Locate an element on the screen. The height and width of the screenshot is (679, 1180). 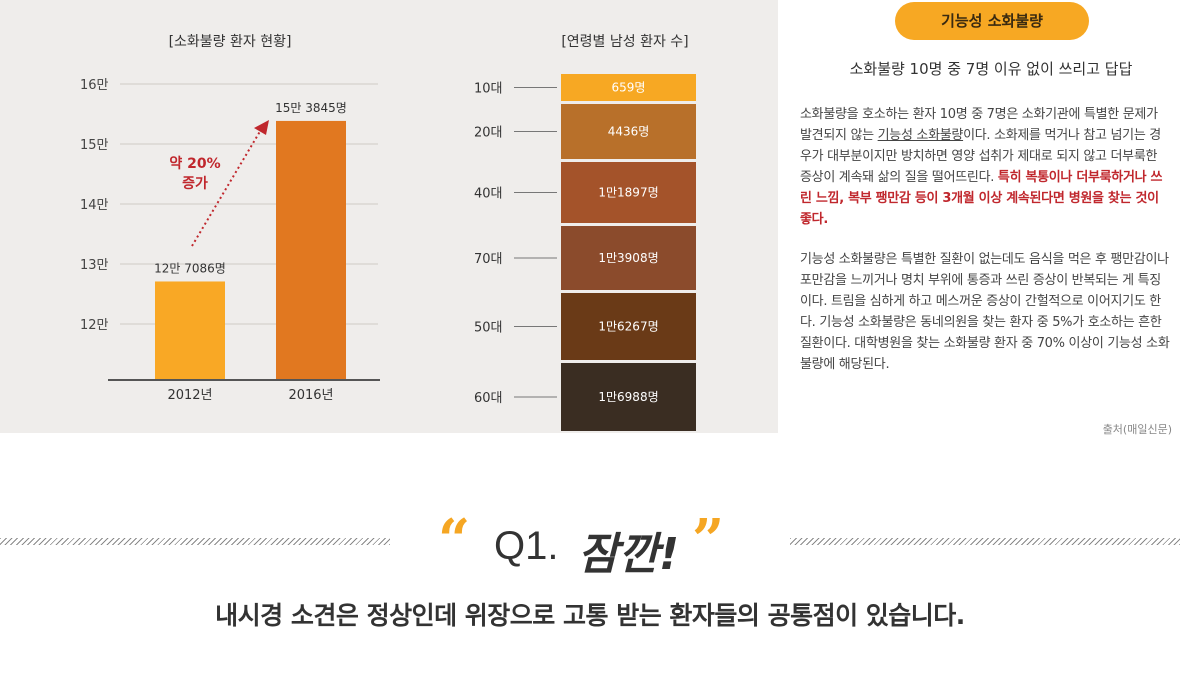
chart1-value-label: 12만 7086명 is located at coordinates (190, 268).